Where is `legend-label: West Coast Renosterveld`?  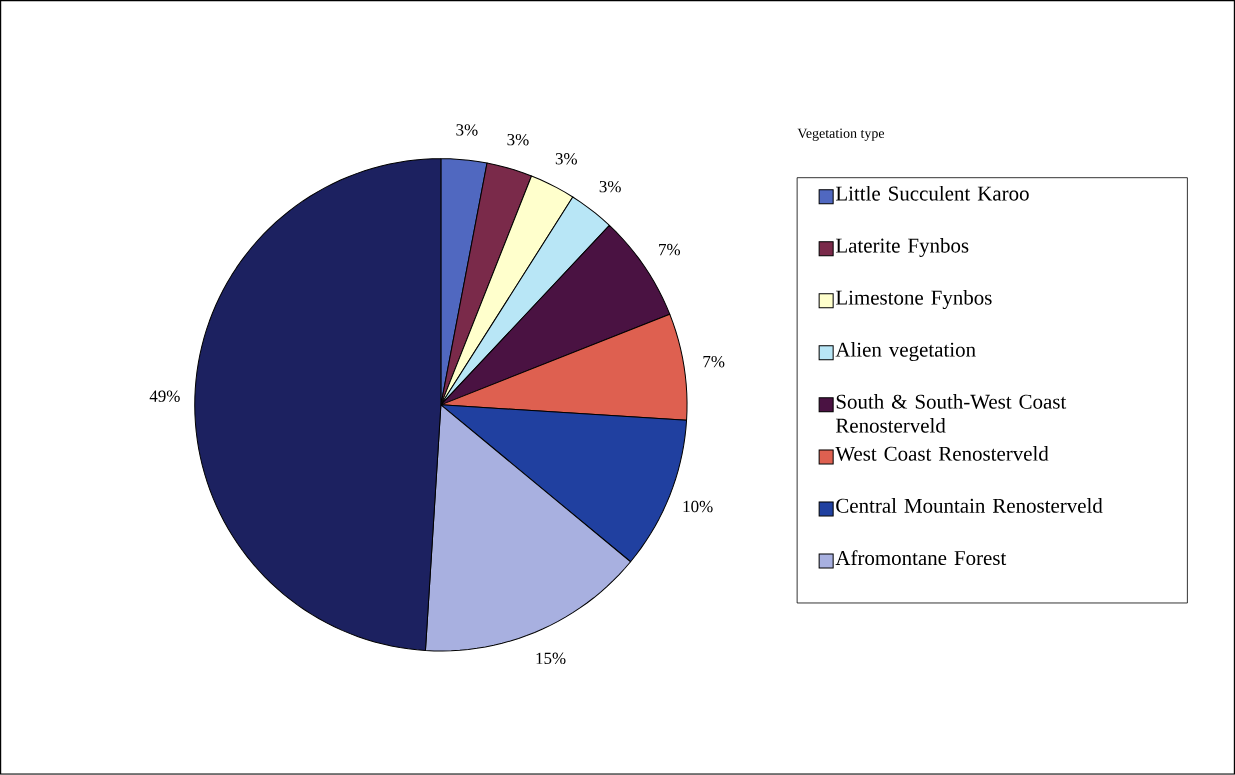
legend-label: West Coast Renosterveld is located at coordinates (942, 454).